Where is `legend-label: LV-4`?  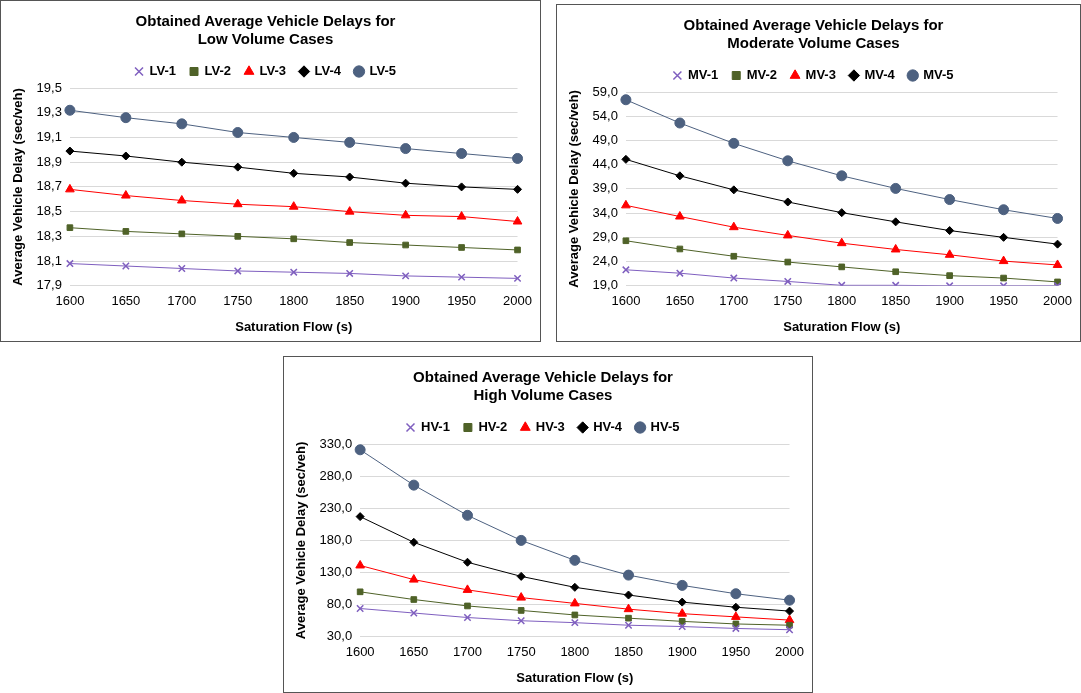
legend-label: LV-4 is located at coordinates (328, 71).